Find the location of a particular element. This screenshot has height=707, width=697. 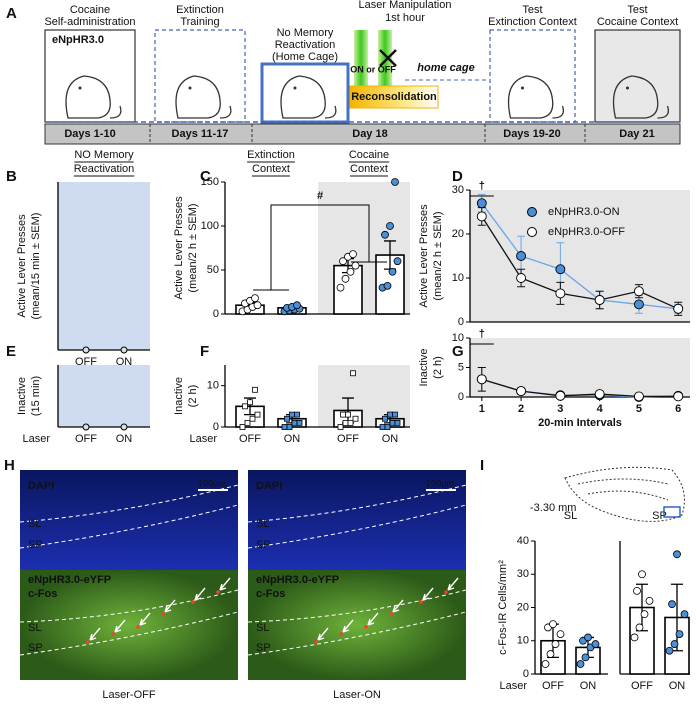

cross is located at coordinates (388, 58).